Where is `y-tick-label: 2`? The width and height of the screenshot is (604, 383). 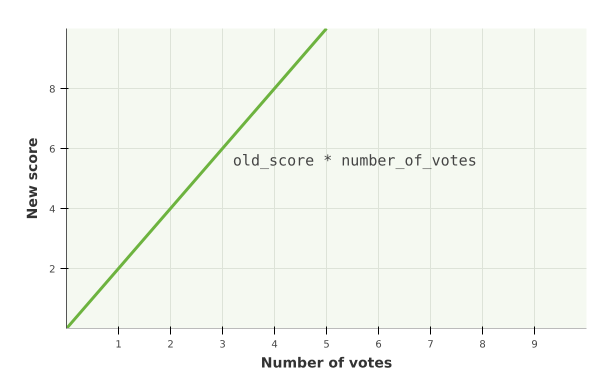 y-tick-label: 2 is located at coordinates (52, 270).